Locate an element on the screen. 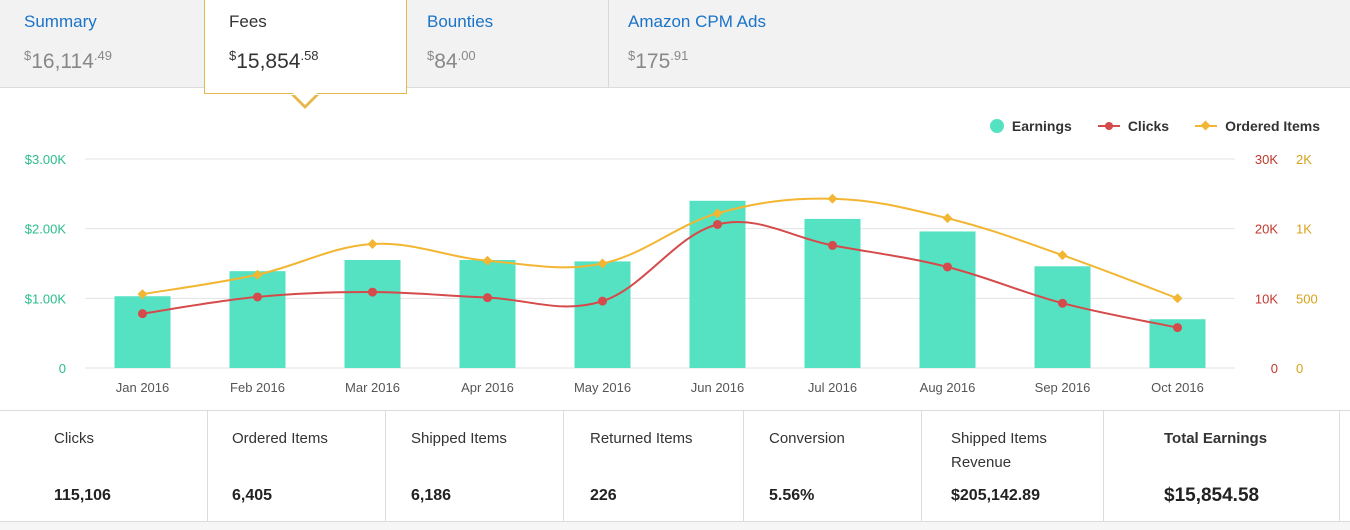  chart-legend: Earnings Clicks Ordered Items is located at coordinates (1154, 126).